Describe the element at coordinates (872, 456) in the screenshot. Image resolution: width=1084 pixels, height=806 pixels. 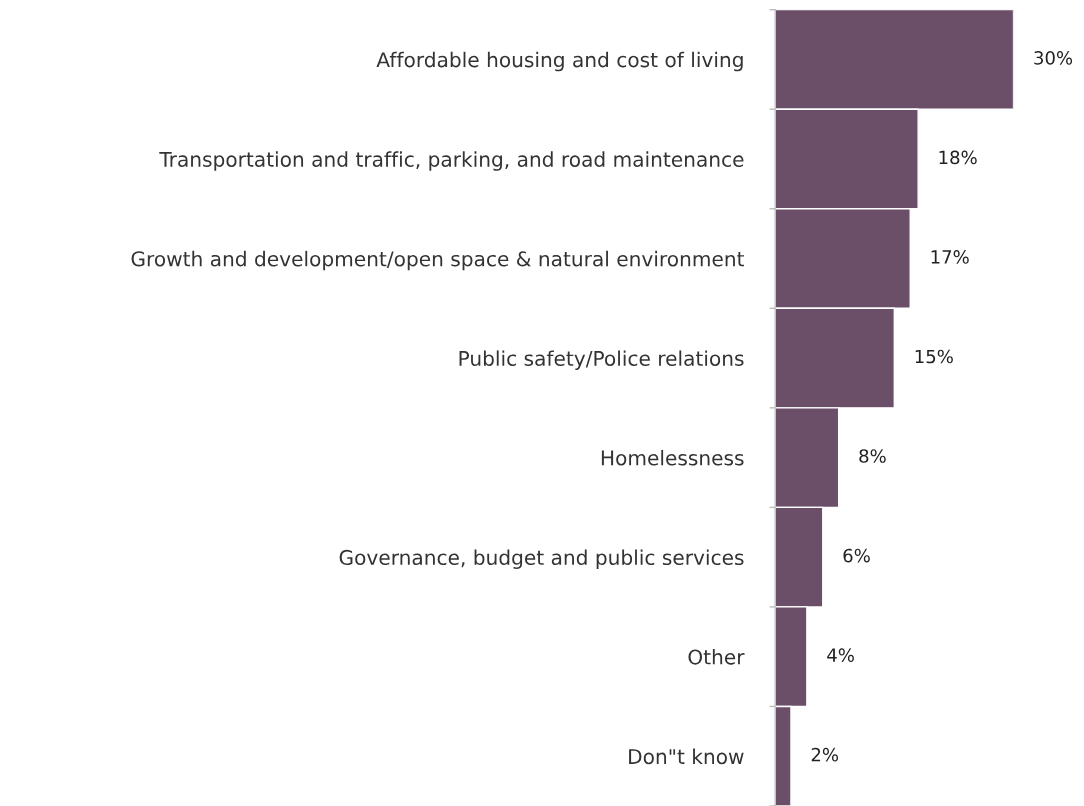
I see `data-label: 8%` at that location.